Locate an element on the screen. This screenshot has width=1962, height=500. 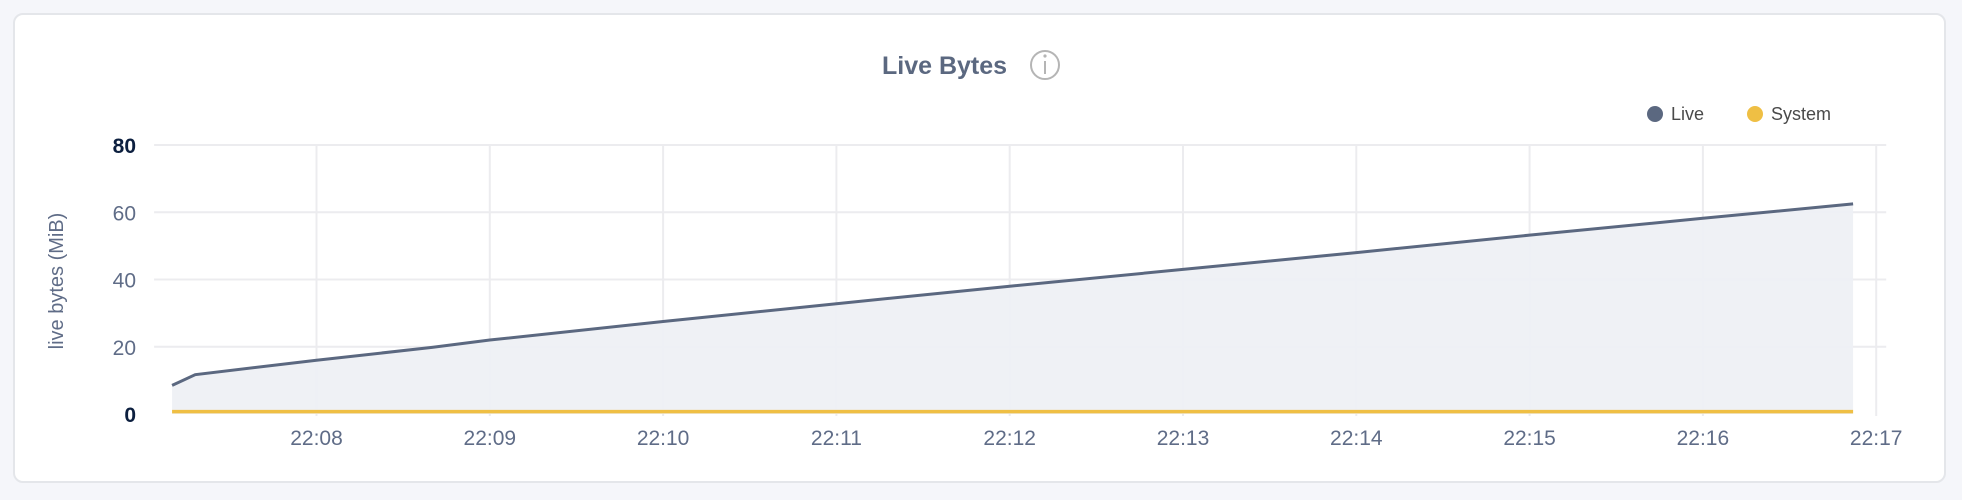
x-tick-label: 22:14 is located at coordinates (1356, 438).